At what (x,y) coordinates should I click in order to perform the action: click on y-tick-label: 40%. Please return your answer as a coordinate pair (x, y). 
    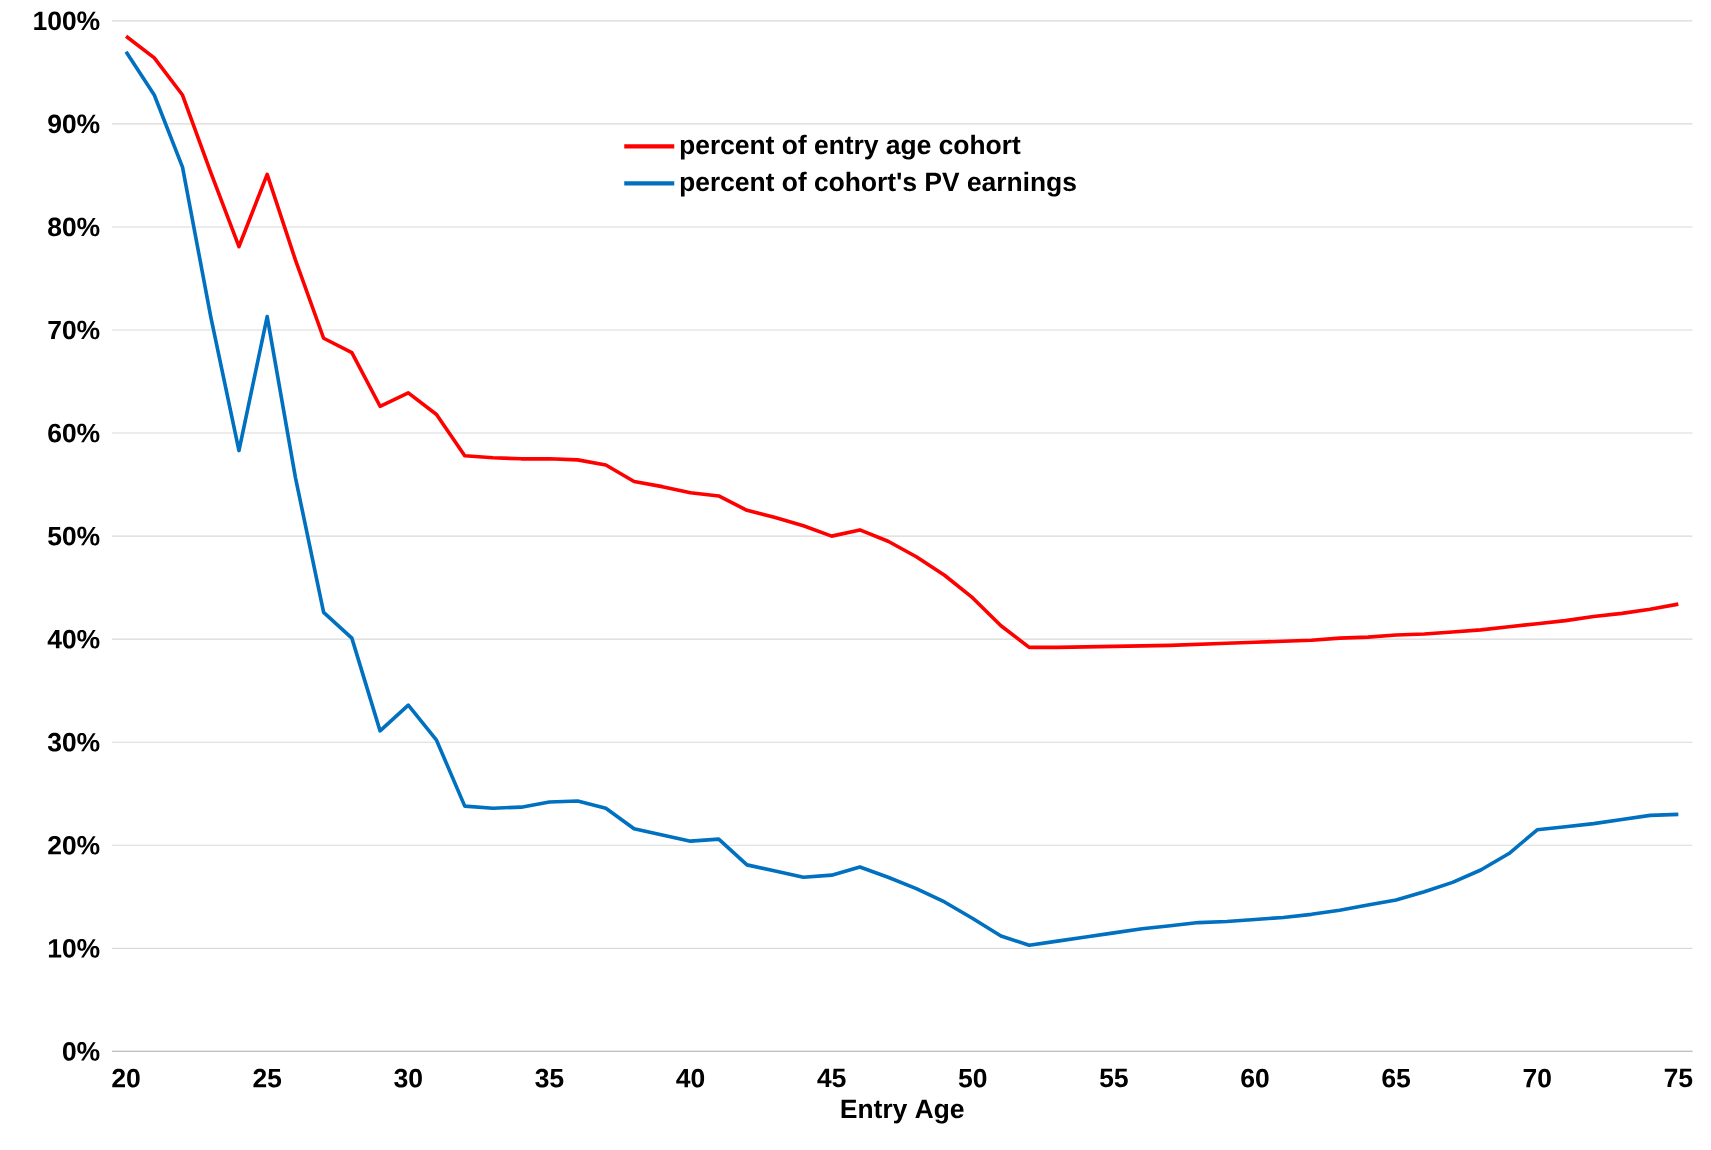
    Looking at the image, I should click on (73, 639).